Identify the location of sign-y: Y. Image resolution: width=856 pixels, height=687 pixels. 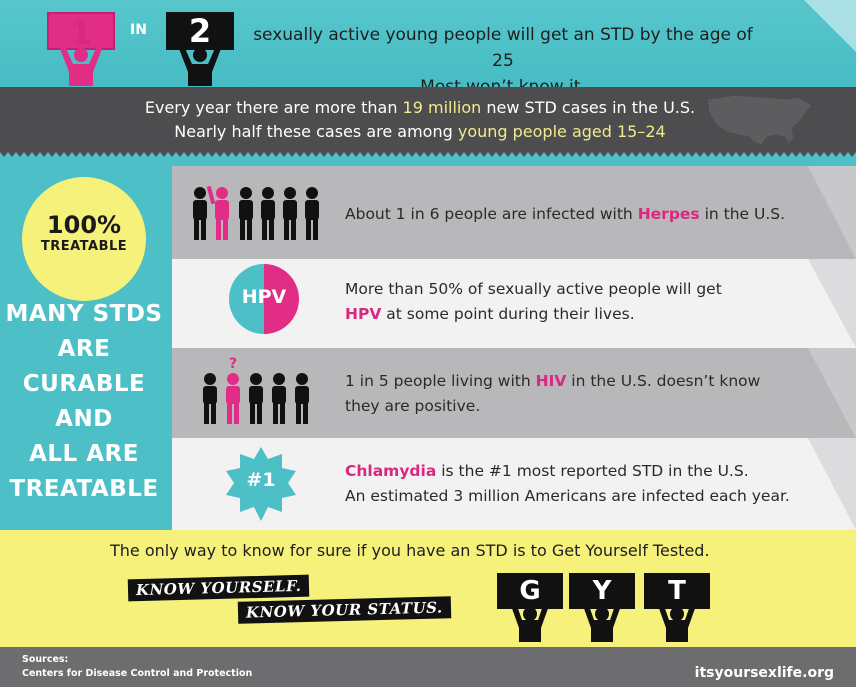
(602, 591).